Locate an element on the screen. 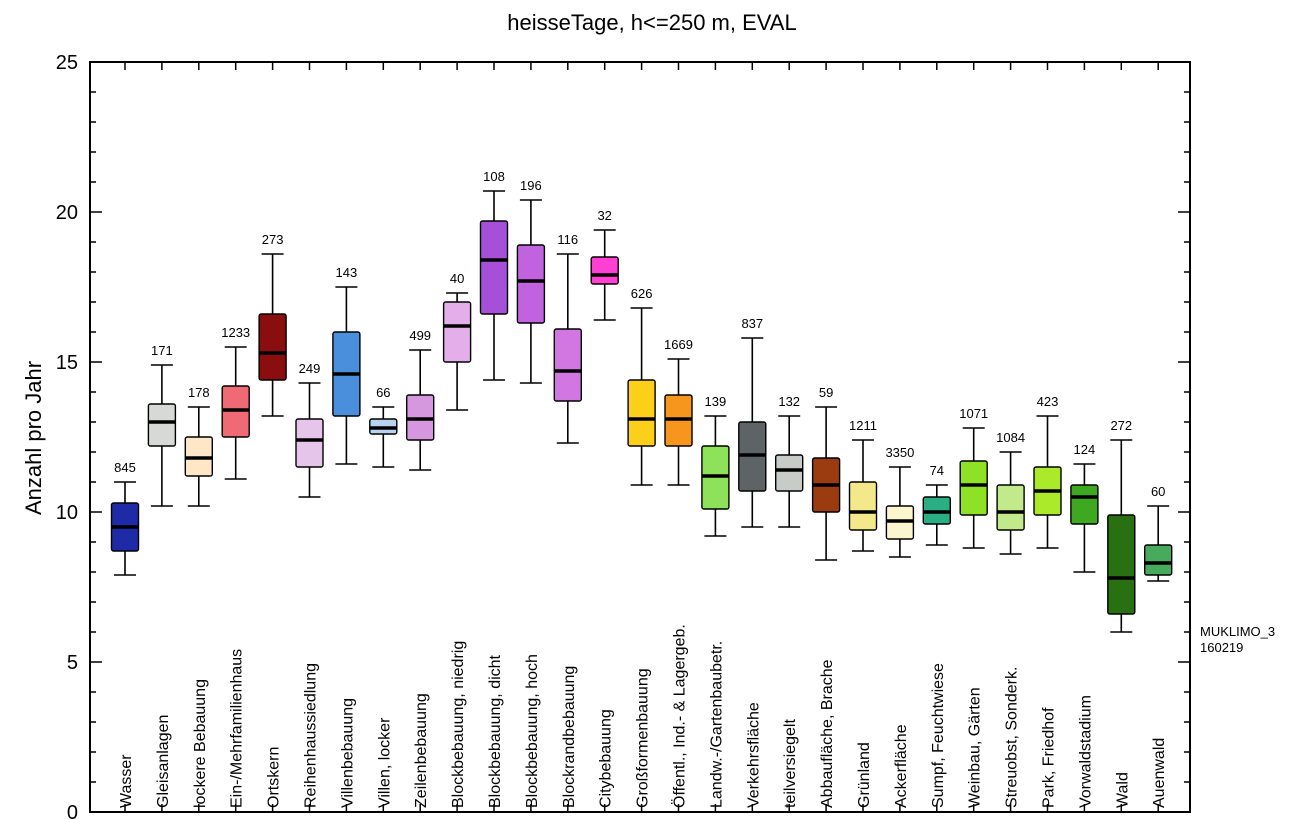  sample-count-label: 273 is located at coordinates (273, 239).